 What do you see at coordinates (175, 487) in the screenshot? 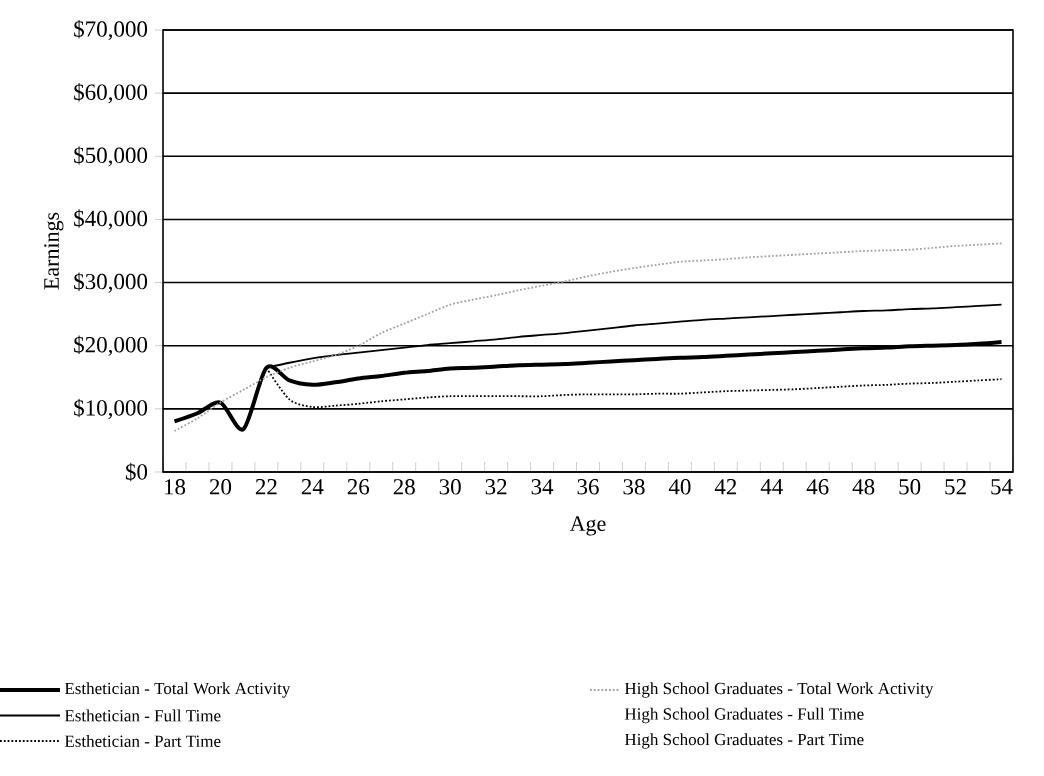
I see `x-tick-label: 18` at bounding box center [175, 487].